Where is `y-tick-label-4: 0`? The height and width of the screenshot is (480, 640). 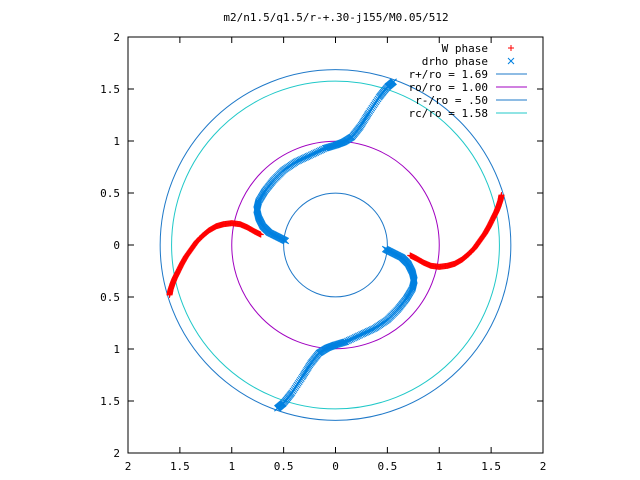
y-tick-label-4: 0 is located at coordinates (116, 245).